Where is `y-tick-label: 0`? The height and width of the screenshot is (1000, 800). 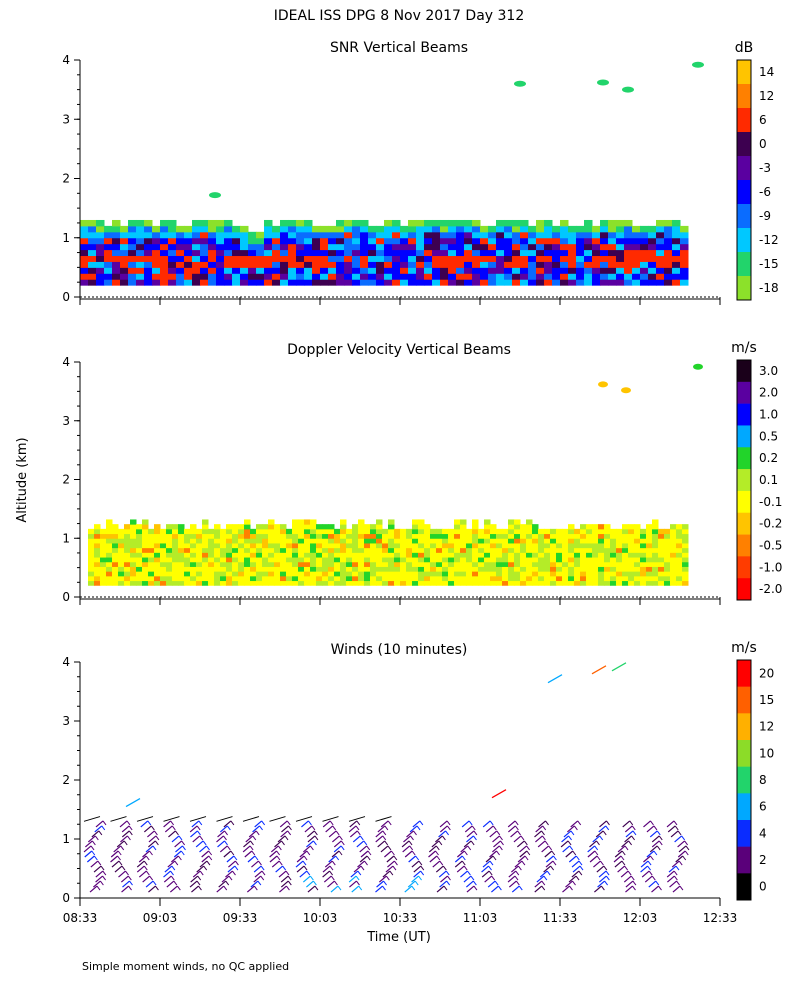
y-tick-label: 0 is located at coordinates (66, 597).